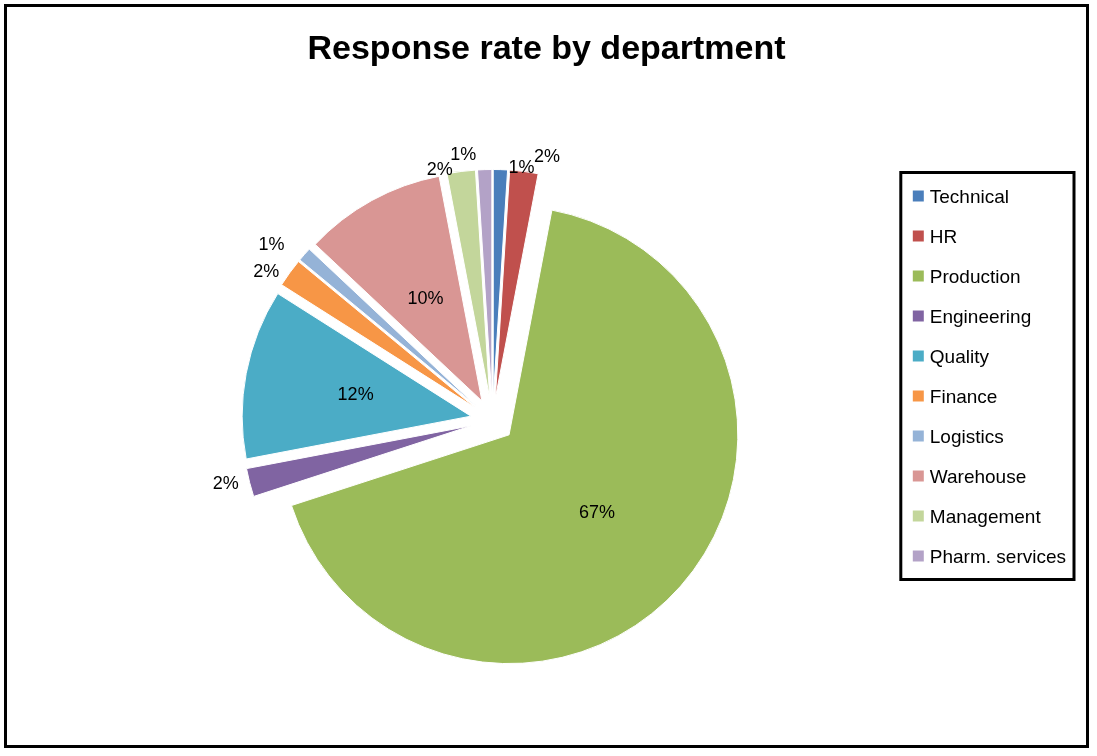 The height and width of the screenshot is (756, 1097). Describe the element at coordinates (980, 316) in the screenshot. I see `legend-label: Engineering` at that location.